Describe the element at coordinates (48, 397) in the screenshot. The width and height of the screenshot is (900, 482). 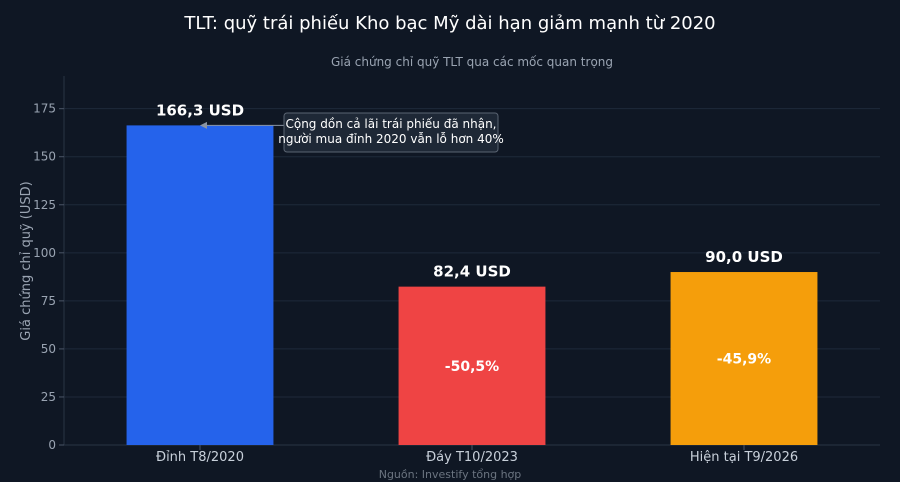
I see `y-tick-label: 25` at that location.